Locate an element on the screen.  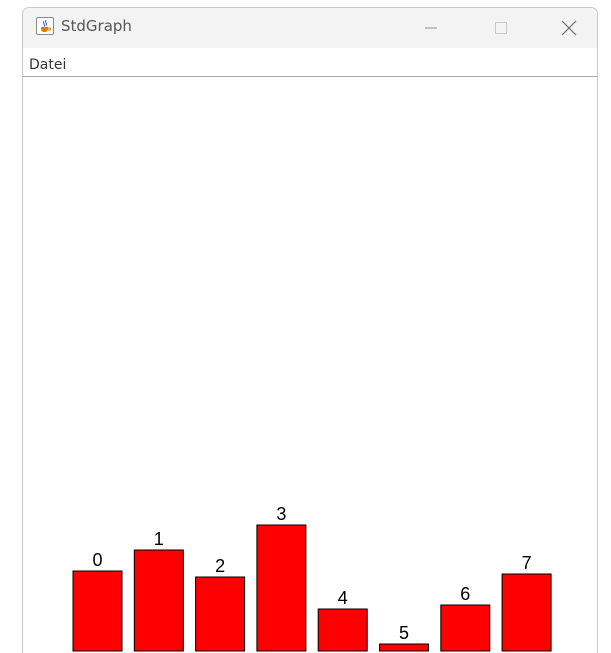
maximize-button is located at coordinates (501, 28).